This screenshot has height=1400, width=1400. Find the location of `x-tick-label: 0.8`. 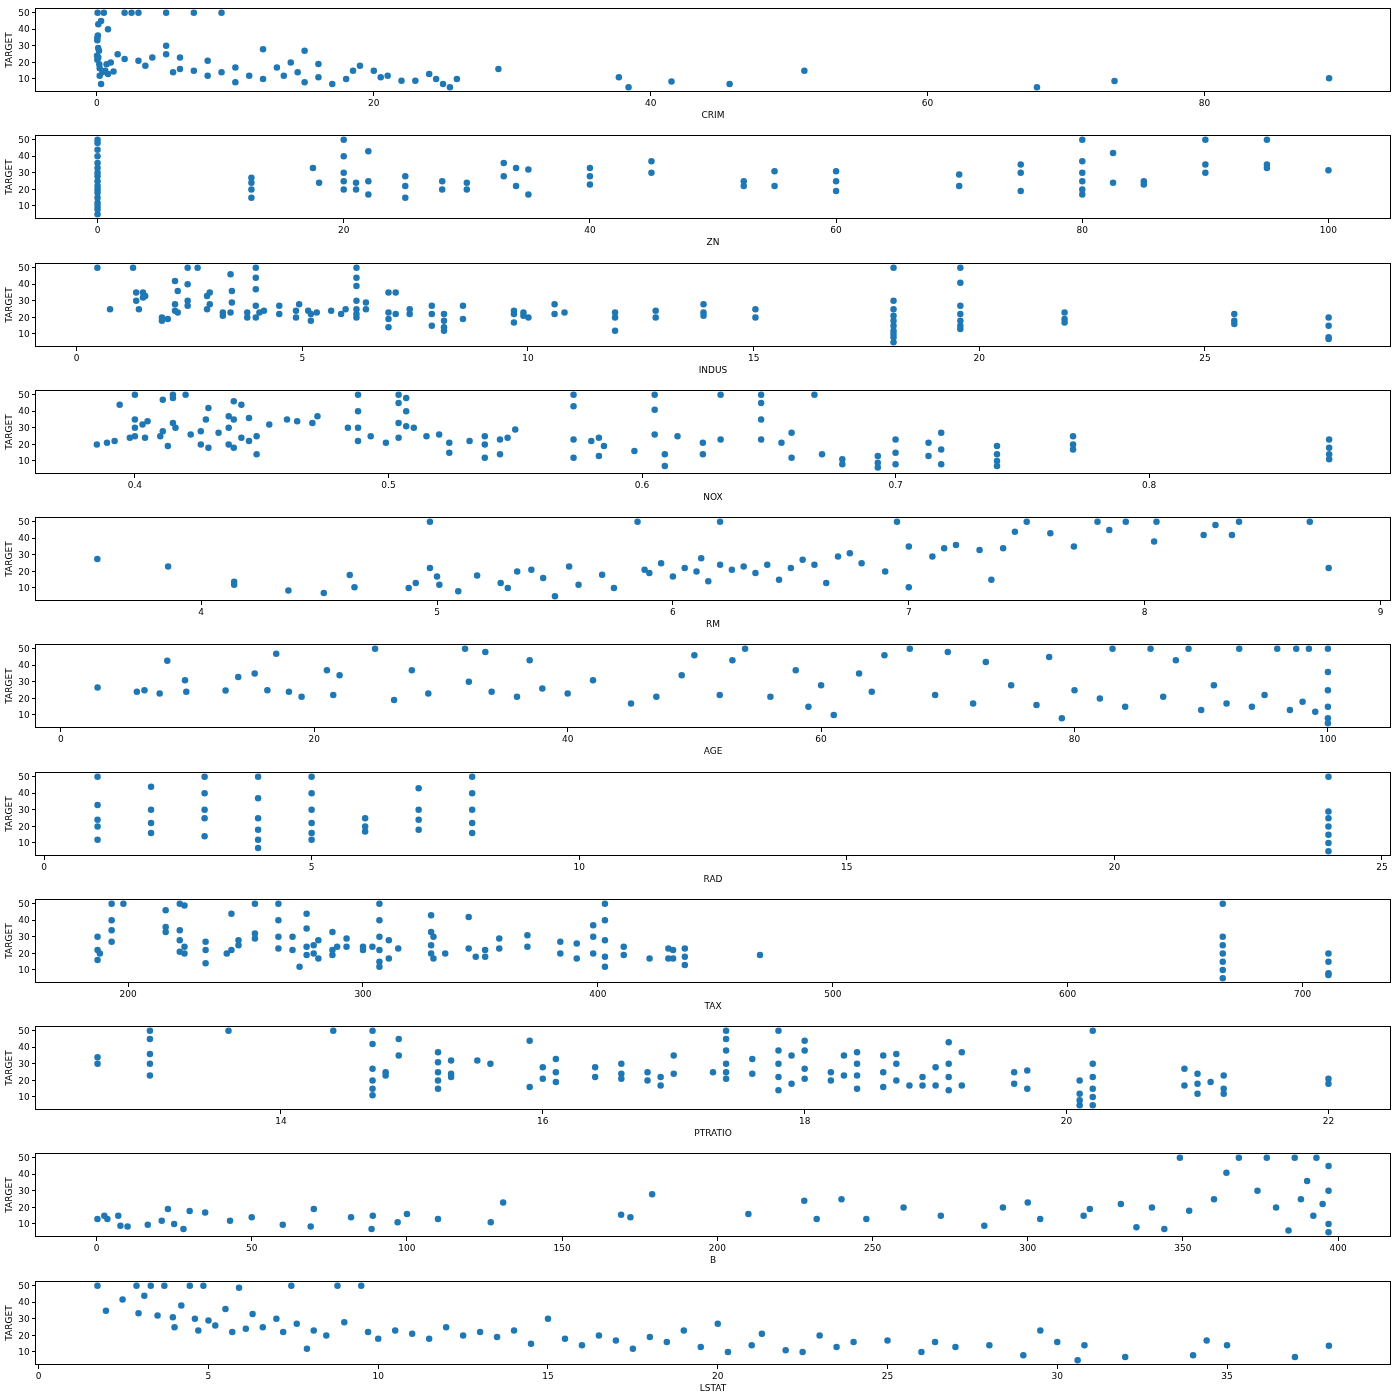

x-tick-label: 0.8 is located at coordinates (1149, 485).